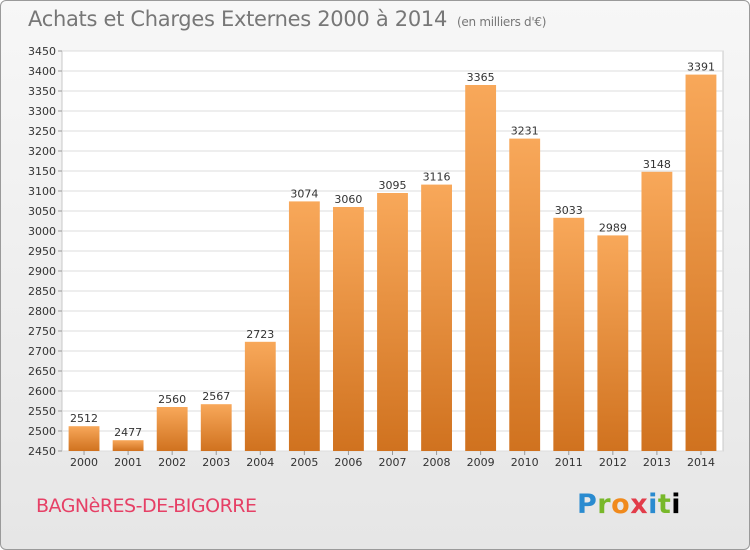 The height and width of the screenshot is (550, 750). I want to click on logo-letter: o, so click(621, 504).